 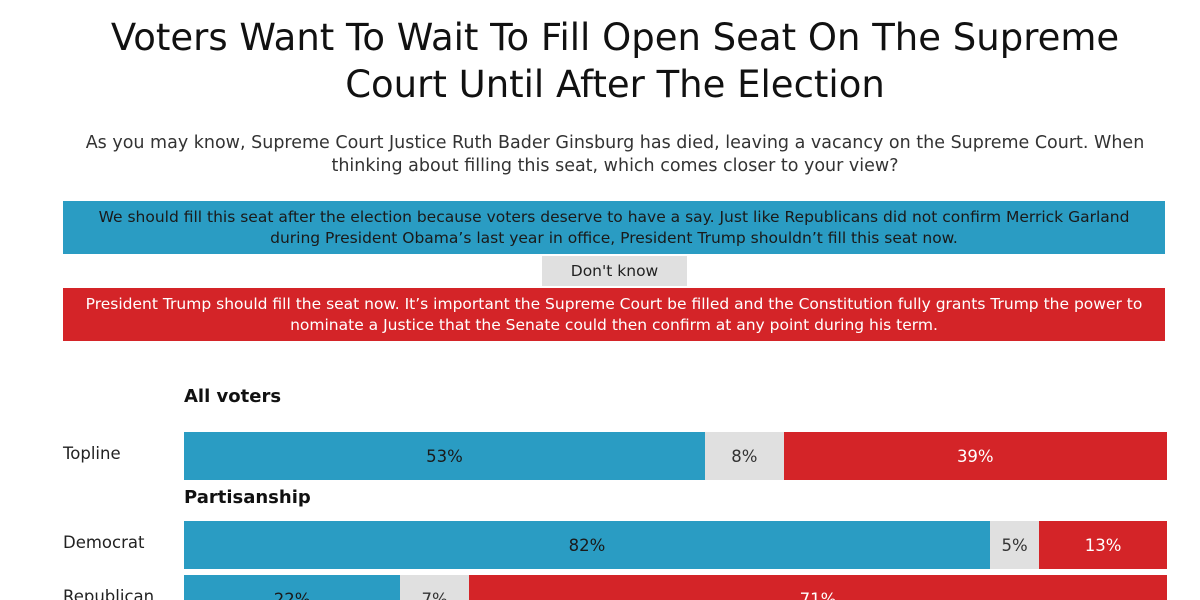 What do you see at coordinates (292, 594) in the screenshot?
I see `data-label: 22%` at bounding box center [292, 594].